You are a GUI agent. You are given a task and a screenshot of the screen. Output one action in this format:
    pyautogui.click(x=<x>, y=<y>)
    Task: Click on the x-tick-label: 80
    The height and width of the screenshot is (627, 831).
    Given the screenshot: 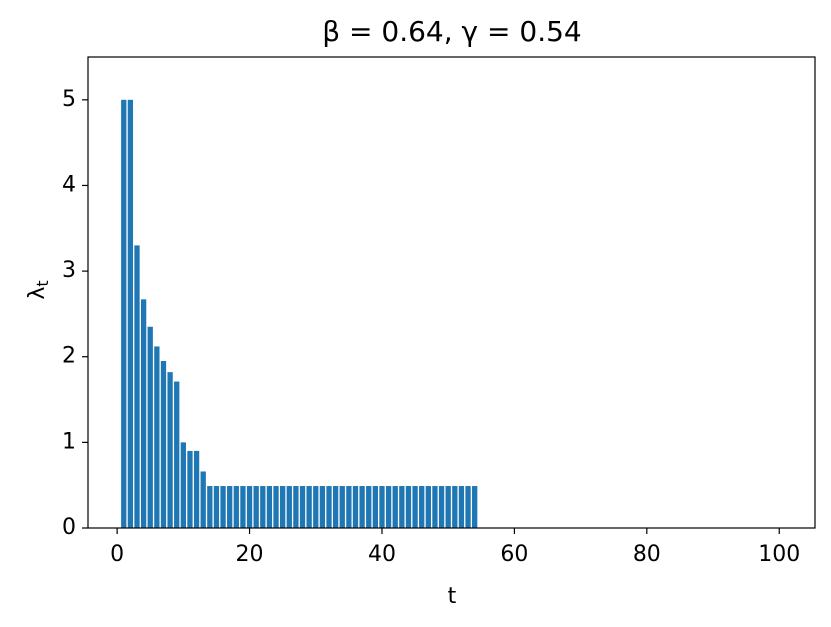 What is the action you would take?
    pyautogui.click(x=647, y=554)
    